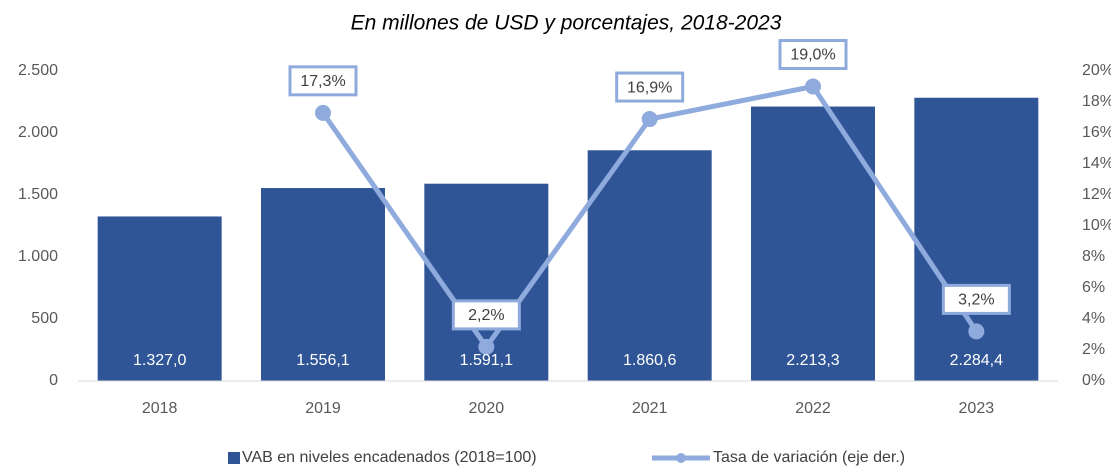 This screenshot has width=1111, height=468. Describe the element at coordinates (323, 408) in the screenshot. I see `x-tick-label: 2019` at that location.